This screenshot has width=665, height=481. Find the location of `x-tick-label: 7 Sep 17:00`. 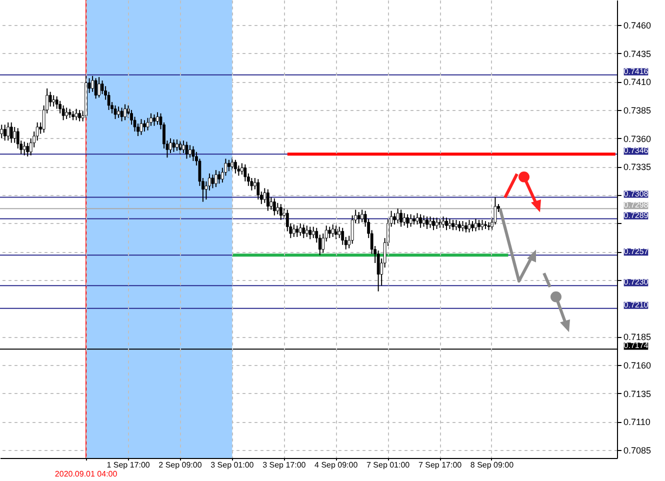

x-tick-label: 7 Sep 17:00 is located at coordinates (440, 465).